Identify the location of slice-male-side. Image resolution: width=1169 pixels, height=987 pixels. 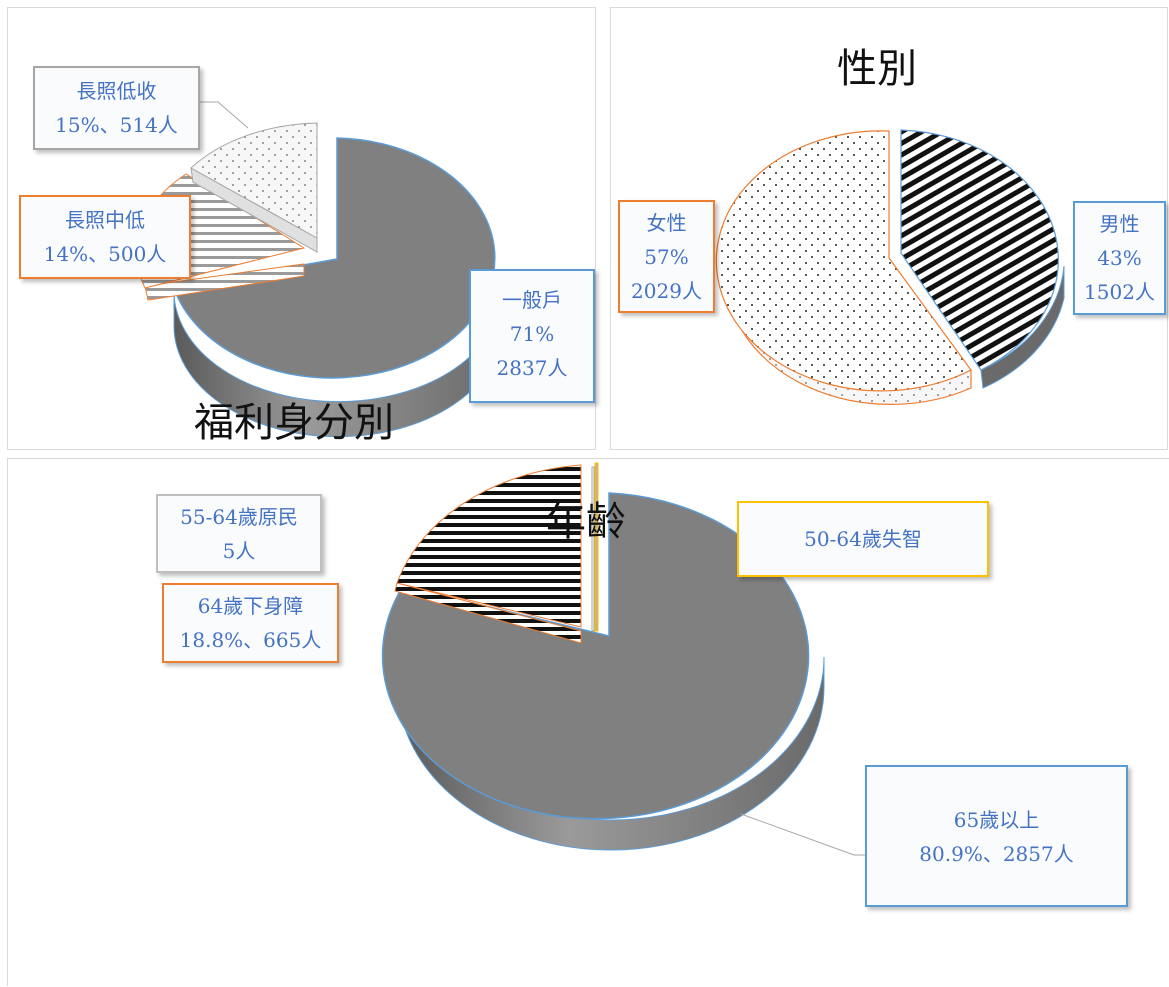
(1022, 327).